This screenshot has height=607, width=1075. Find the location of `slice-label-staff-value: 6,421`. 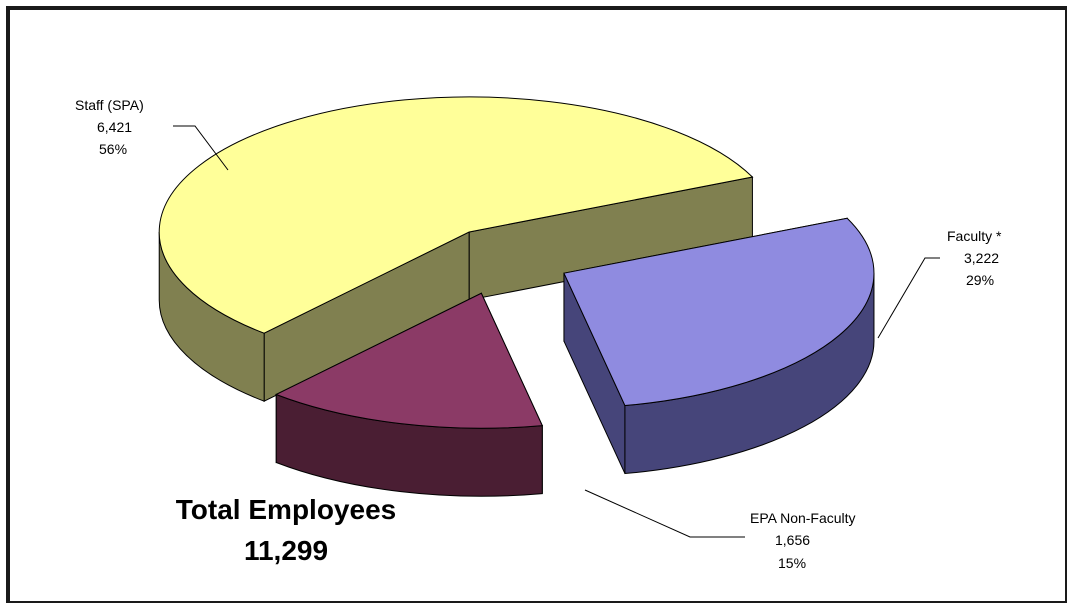

slice-label-staff-value: 6,421 is located at coordinates (114, 127).